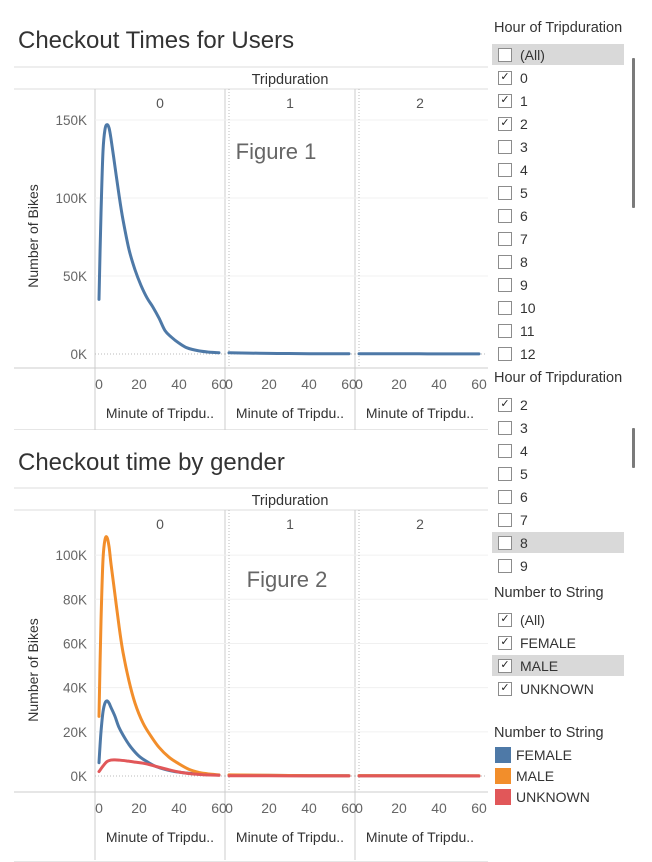 The width and height of the screenshot is (652, 862). Describe the element at coordinates (558, 284) in the screenshot. I see `hour-filter-1-option-9: 9` at that location.